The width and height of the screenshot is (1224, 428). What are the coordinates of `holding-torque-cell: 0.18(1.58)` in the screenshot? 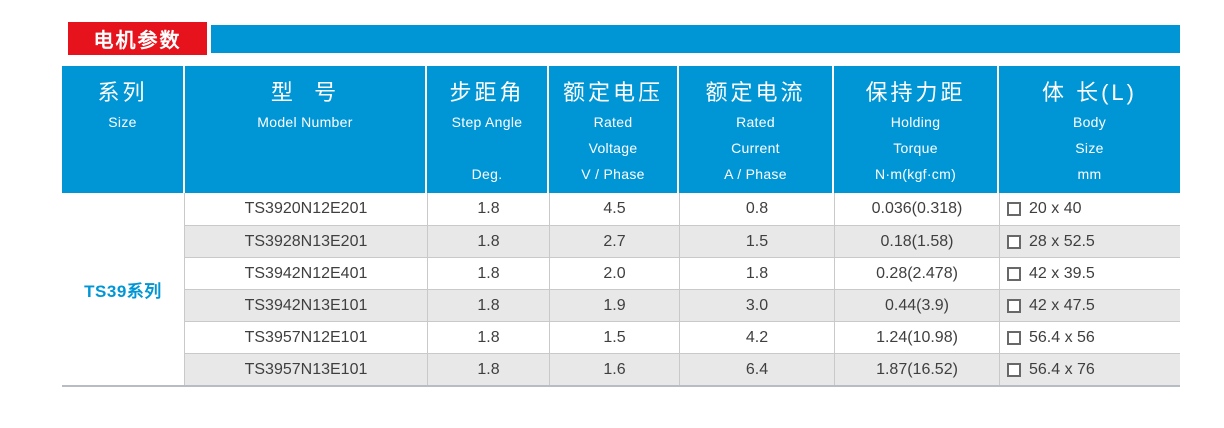 It's located at (916, 241).